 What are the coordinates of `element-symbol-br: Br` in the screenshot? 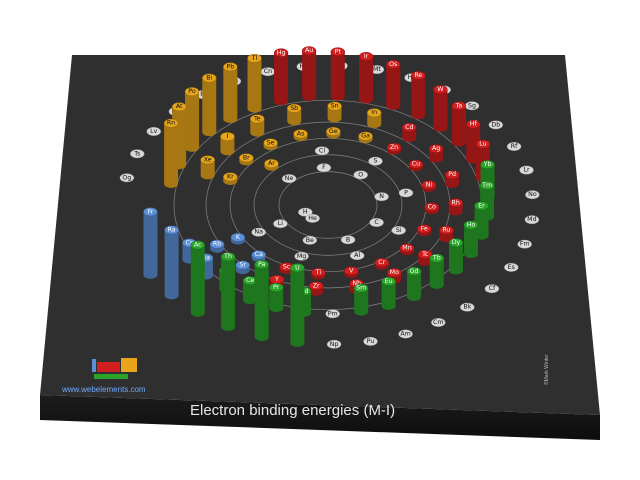 It's located at (246, 157).